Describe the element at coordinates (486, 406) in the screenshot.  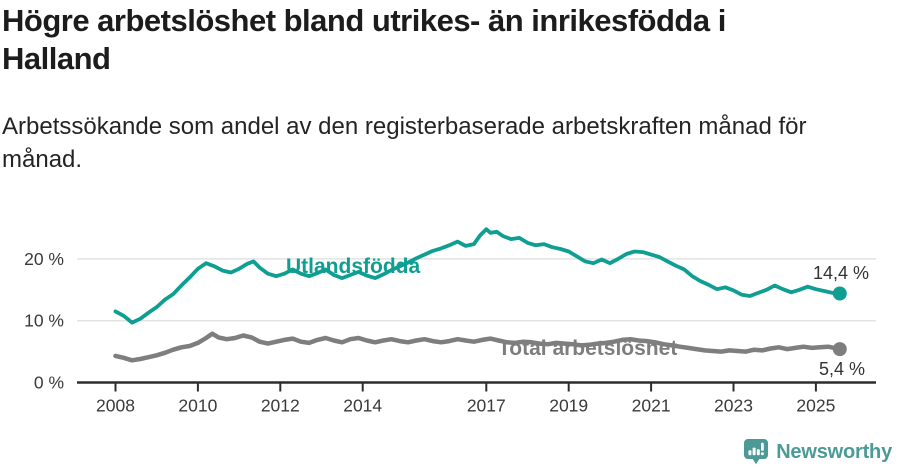
I see `x-axis-label-2017: 2017` at that location.